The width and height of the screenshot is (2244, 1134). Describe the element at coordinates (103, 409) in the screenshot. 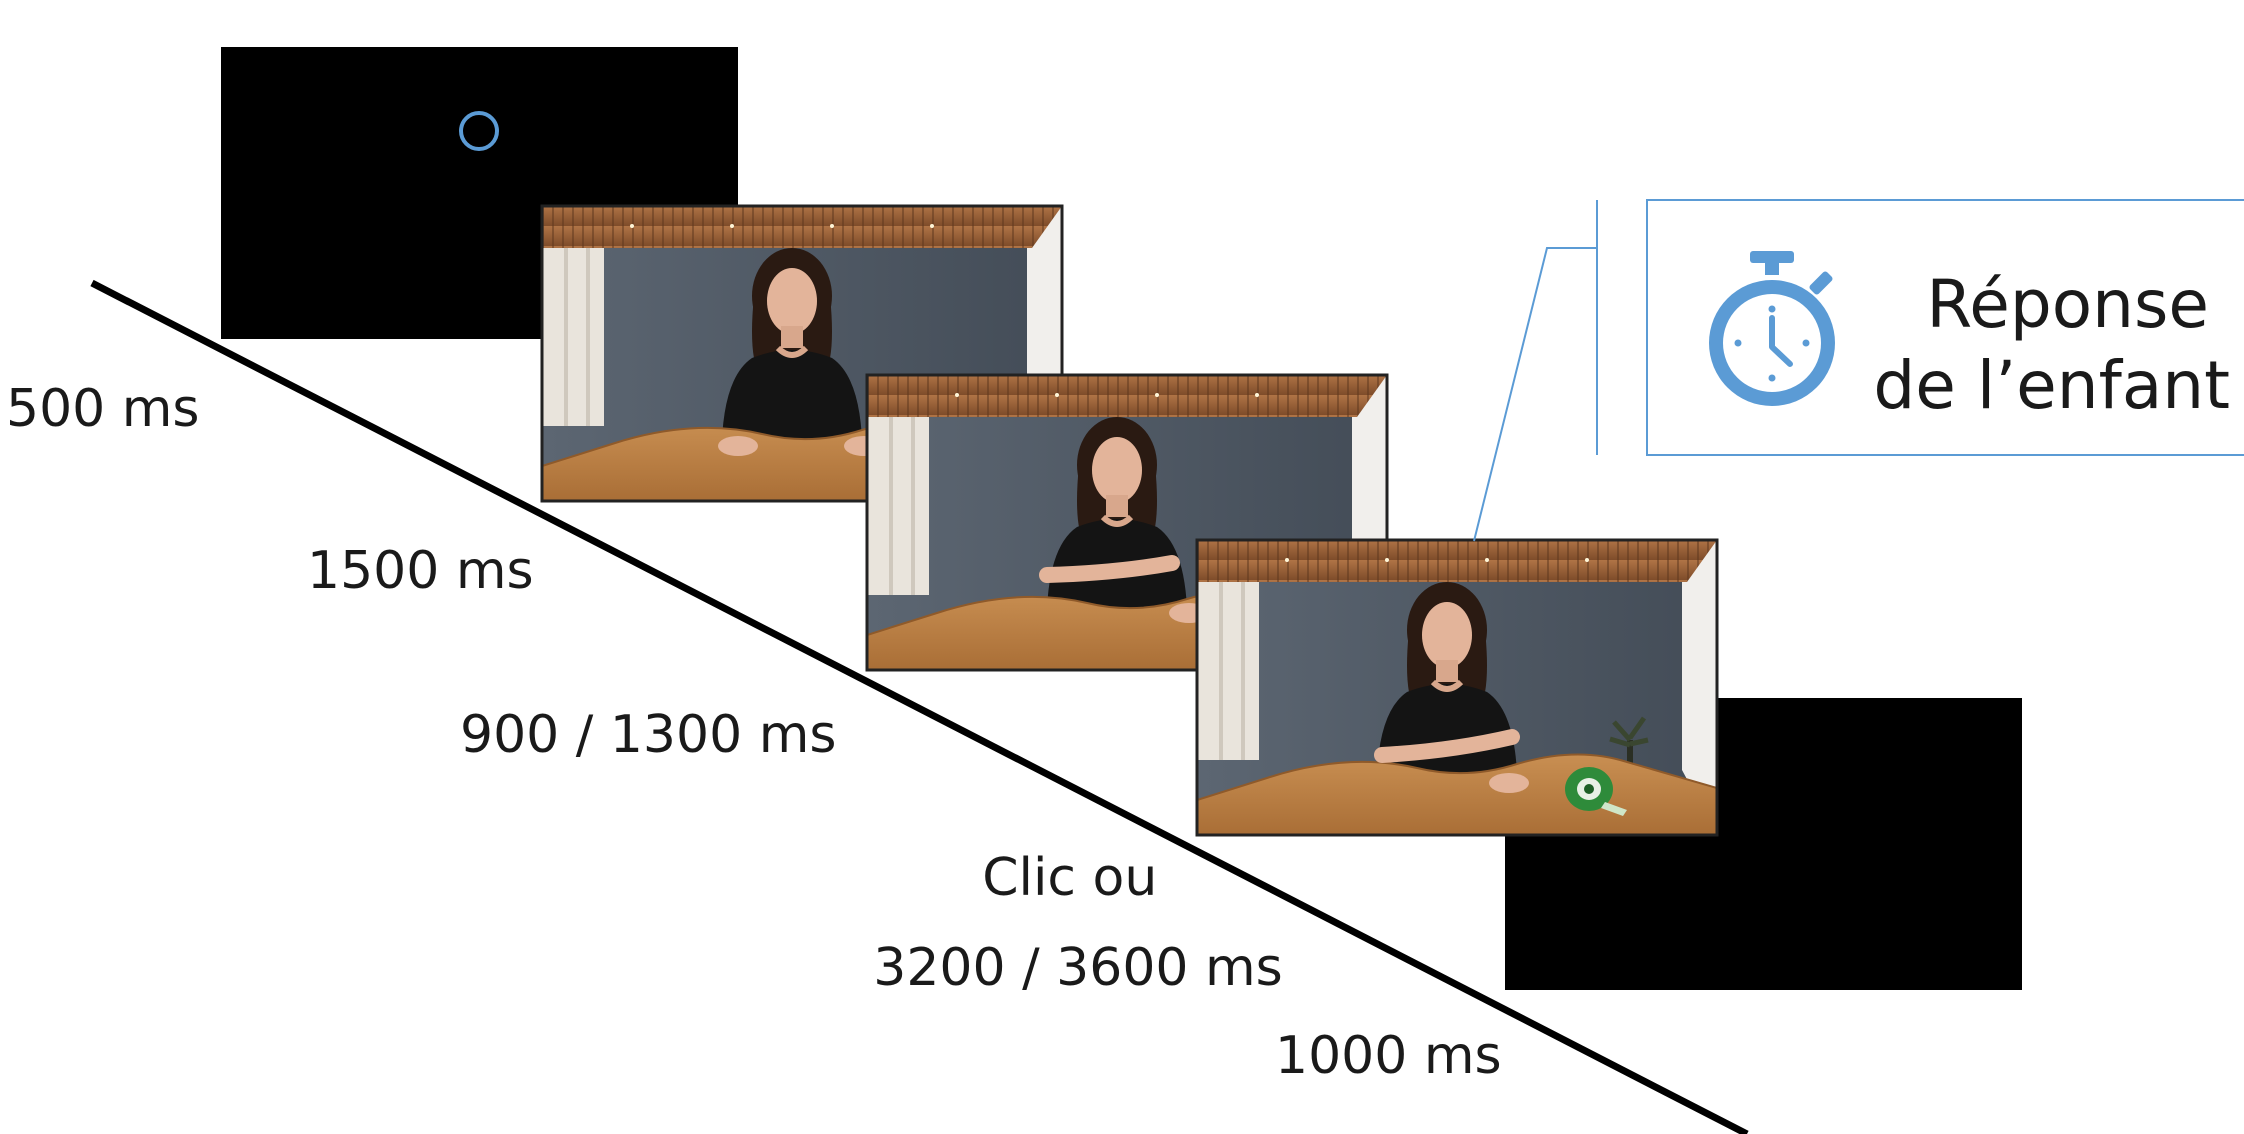

I see `duration-label-fixation: 500 ms` at that location.